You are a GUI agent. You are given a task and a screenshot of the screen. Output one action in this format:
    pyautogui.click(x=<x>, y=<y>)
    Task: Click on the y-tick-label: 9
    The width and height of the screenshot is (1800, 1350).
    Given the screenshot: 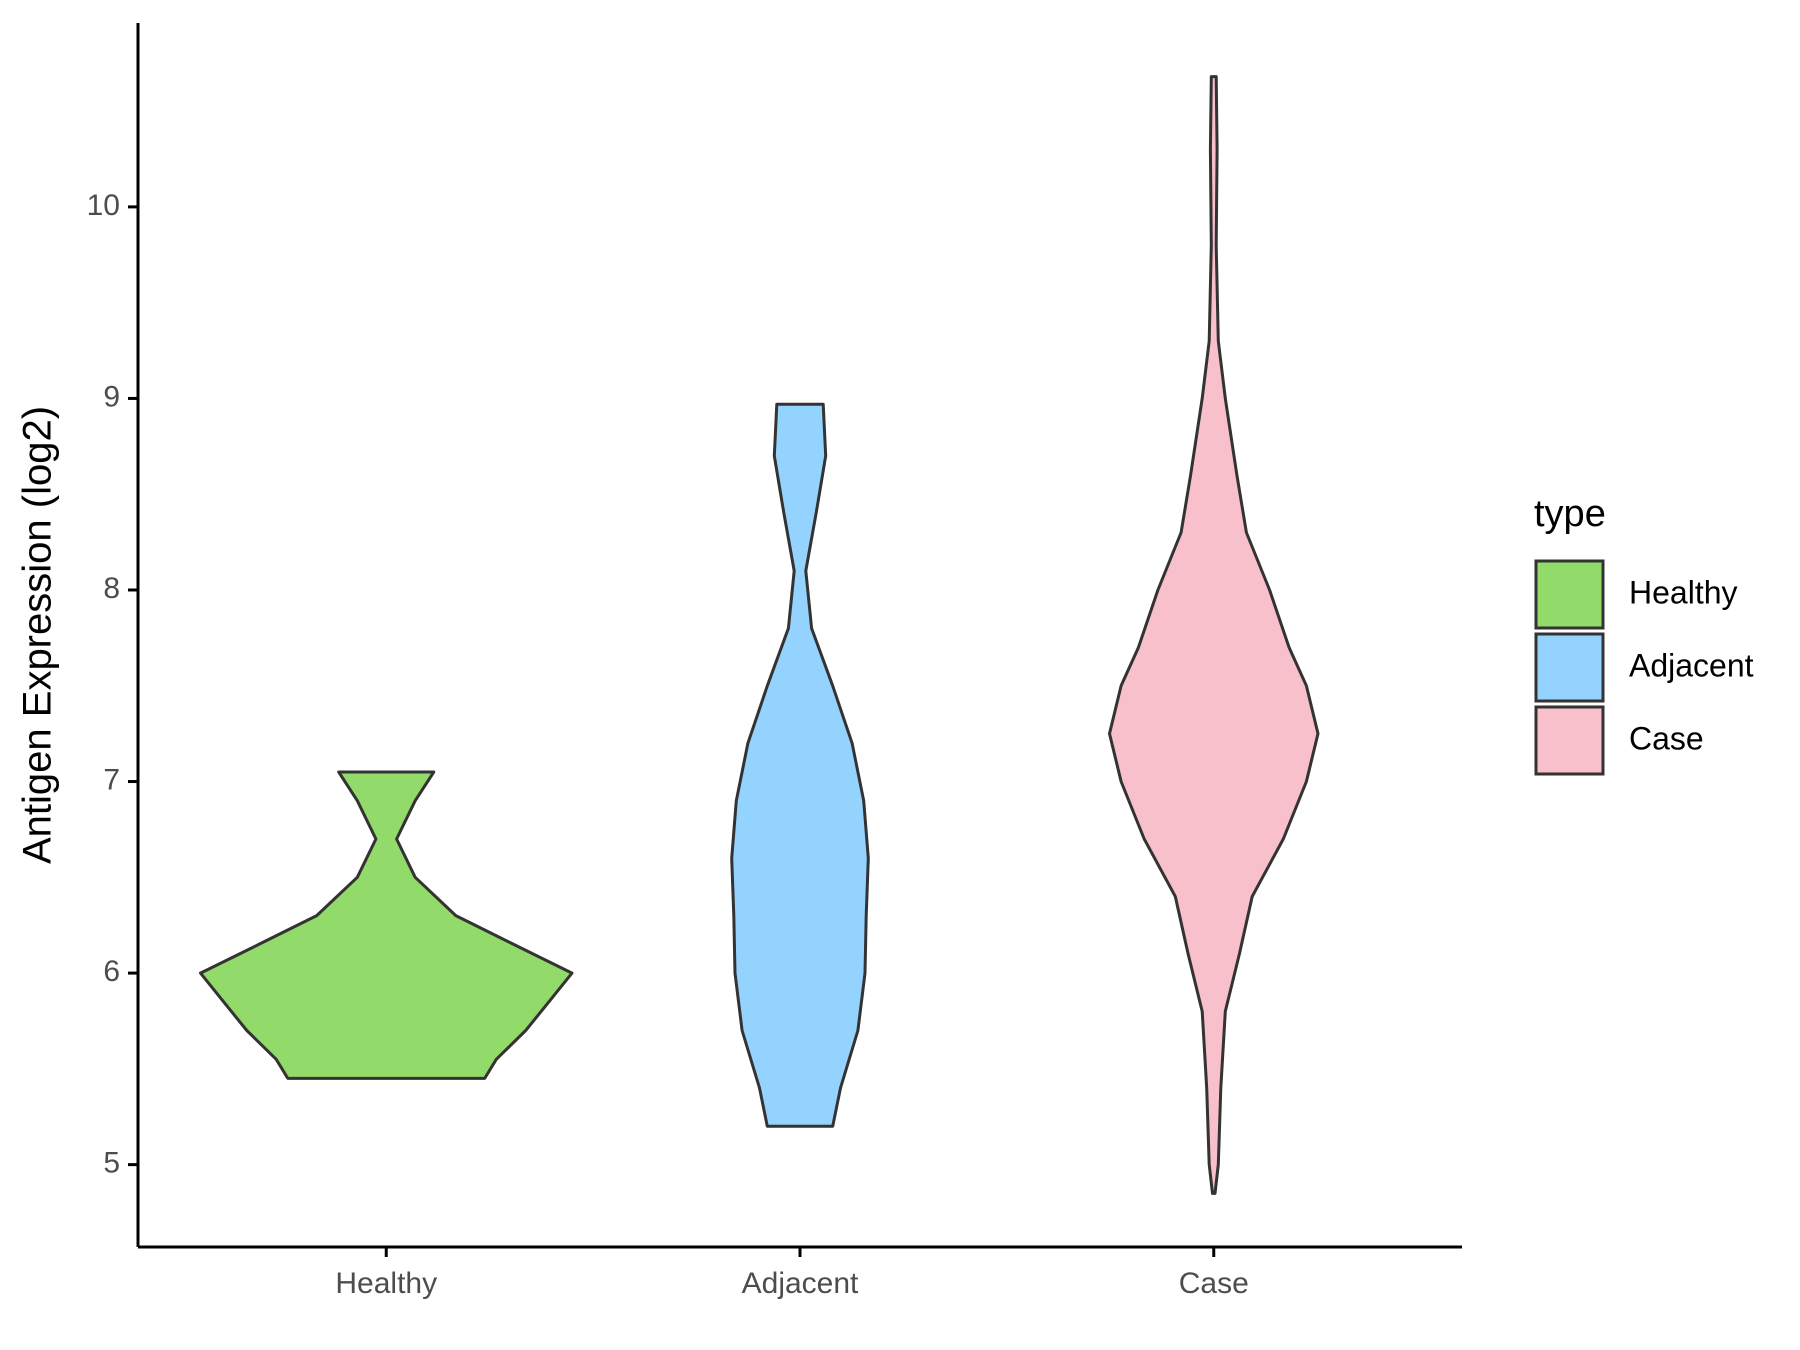 What is the action you would take?
    pyautogui.click(x=111, y=396)
    